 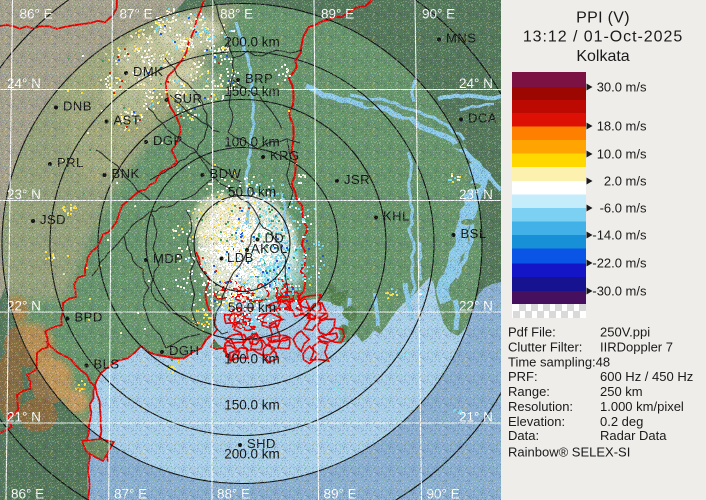 What do you see at coordinates (642, 406) in the screenshot?
I see `svg-text: 1.000 km/pixel` at bounding box center [642, 406].